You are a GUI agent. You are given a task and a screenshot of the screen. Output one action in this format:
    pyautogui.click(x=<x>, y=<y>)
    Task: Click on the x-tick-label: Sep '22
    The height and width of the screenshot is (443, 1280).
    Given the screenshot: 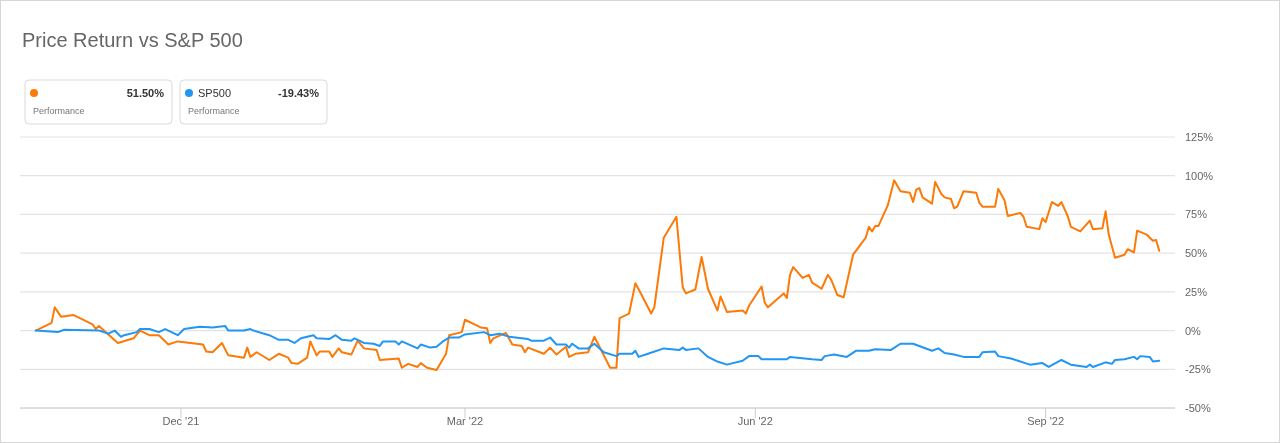 What is the action you would take?
    pyautogui.click(x=1046, y=421)
    